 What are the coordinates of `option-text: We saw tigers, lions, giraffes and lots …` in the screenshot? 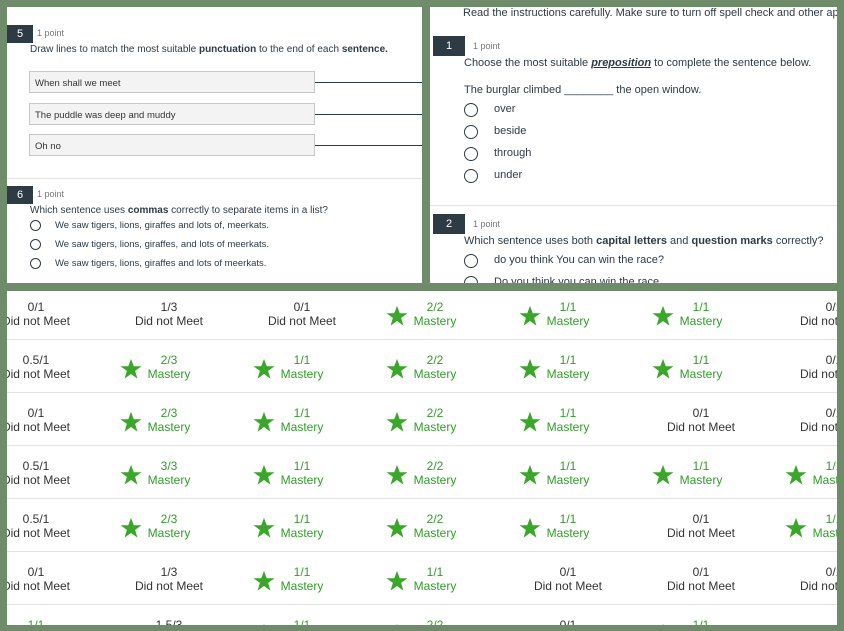 It's located at (162, 225).